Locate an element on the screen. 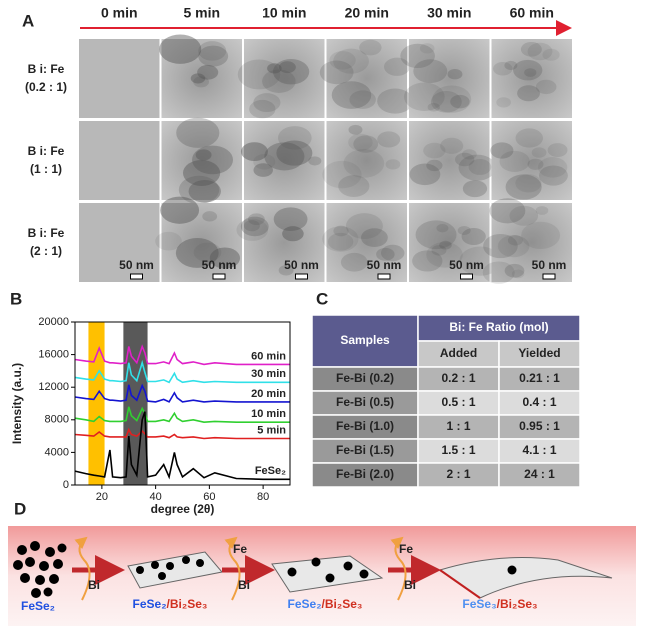 Image resolution: width=645 pixels, height=634 pixels. header-cell: Samples is located at coordinates (365, 340).